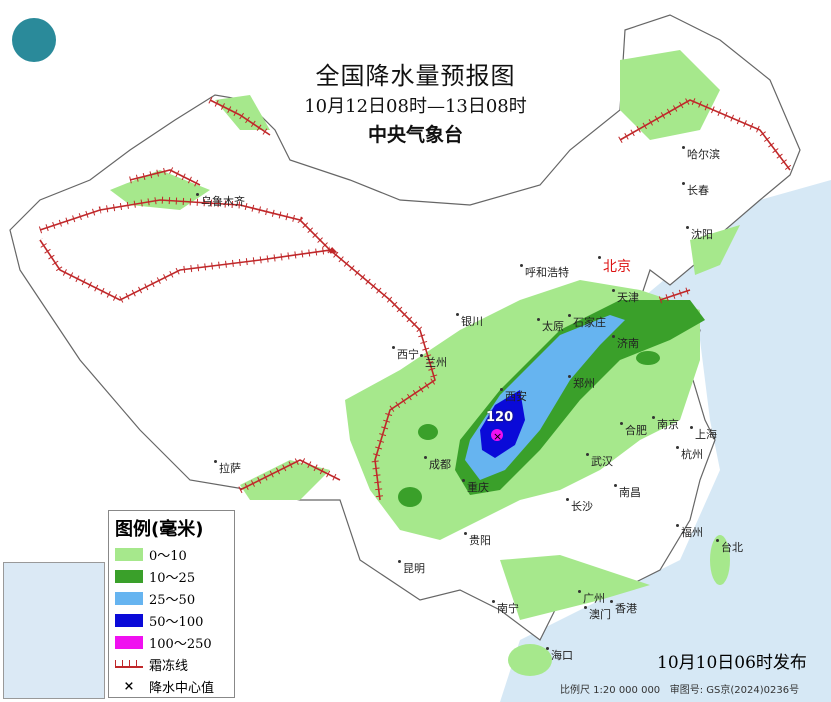  I want to click on city-label: 澳门, so click(597, 614).